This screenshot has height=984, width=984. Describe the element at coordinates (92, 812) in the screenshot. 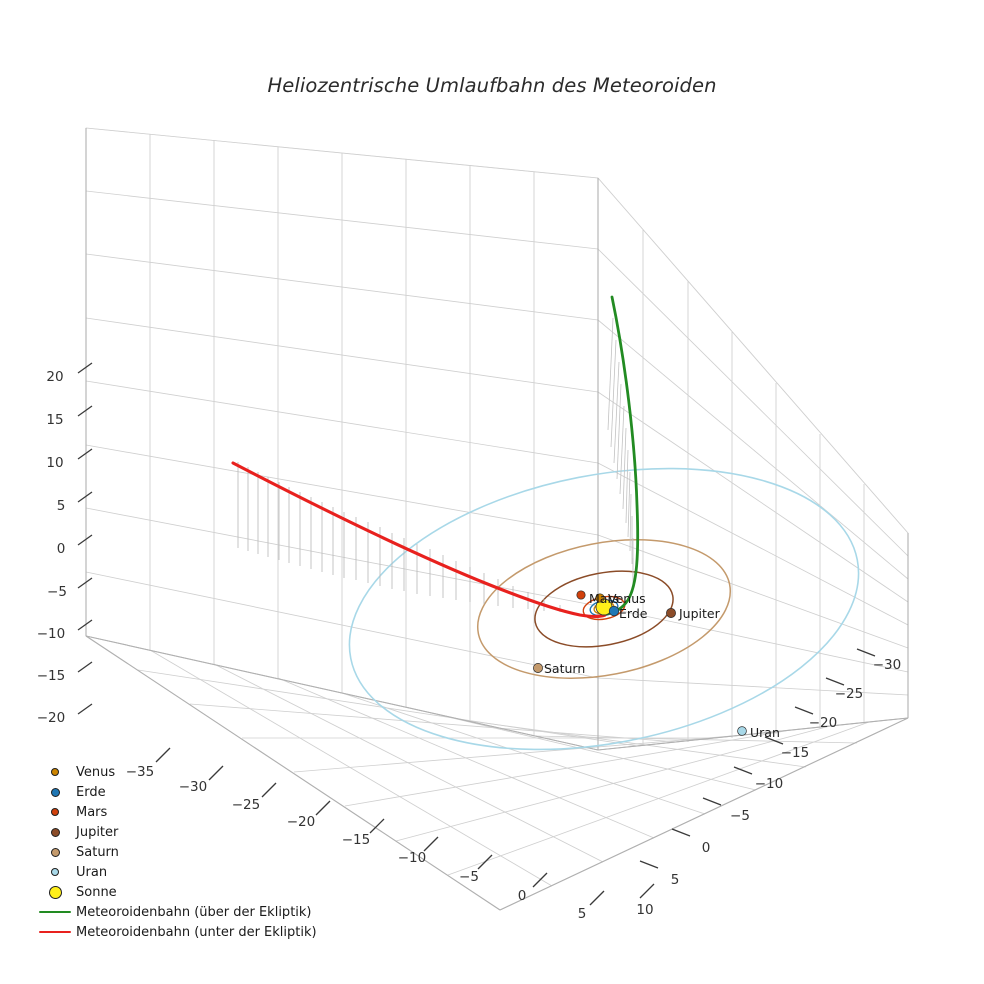

I see `legend-label: Mars` at that location.